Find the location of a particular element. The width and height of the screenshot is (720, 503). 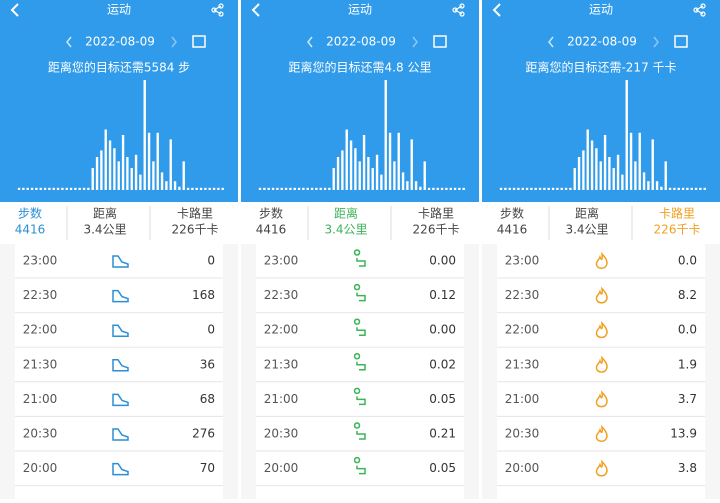

tab-bar-bg is located at coordinates (119, 223).